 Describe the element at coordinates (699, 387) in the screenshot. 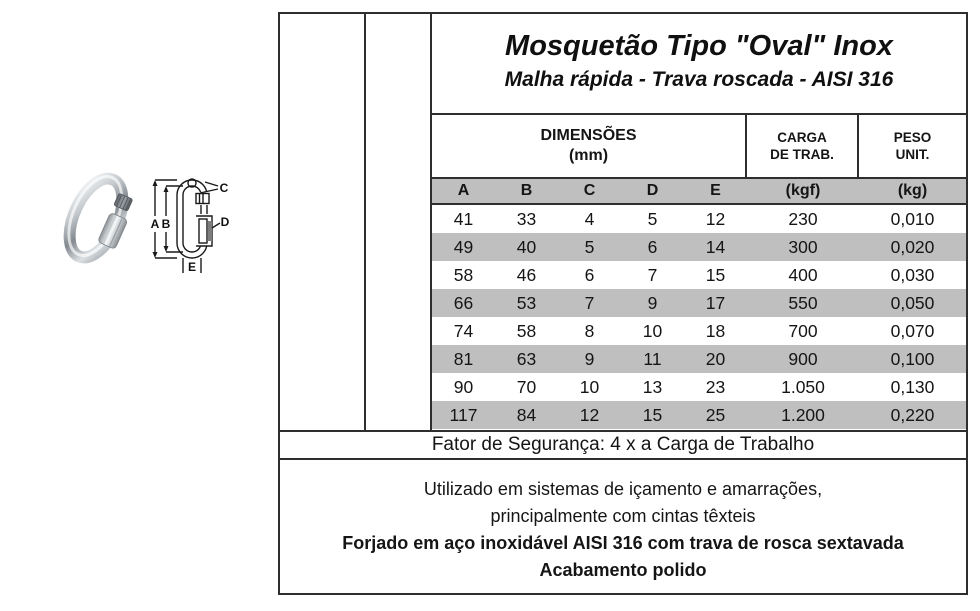

I see `table-row: 90 70 10 13 23 1.050 0,130` at that location.